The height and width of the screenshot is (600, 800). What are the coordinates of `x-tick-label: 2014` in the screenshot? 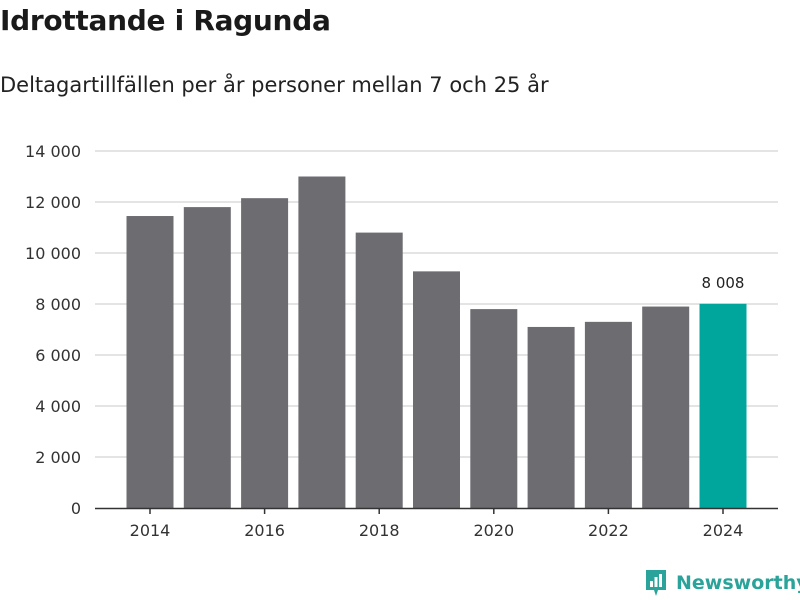 It's located at (150, 530).